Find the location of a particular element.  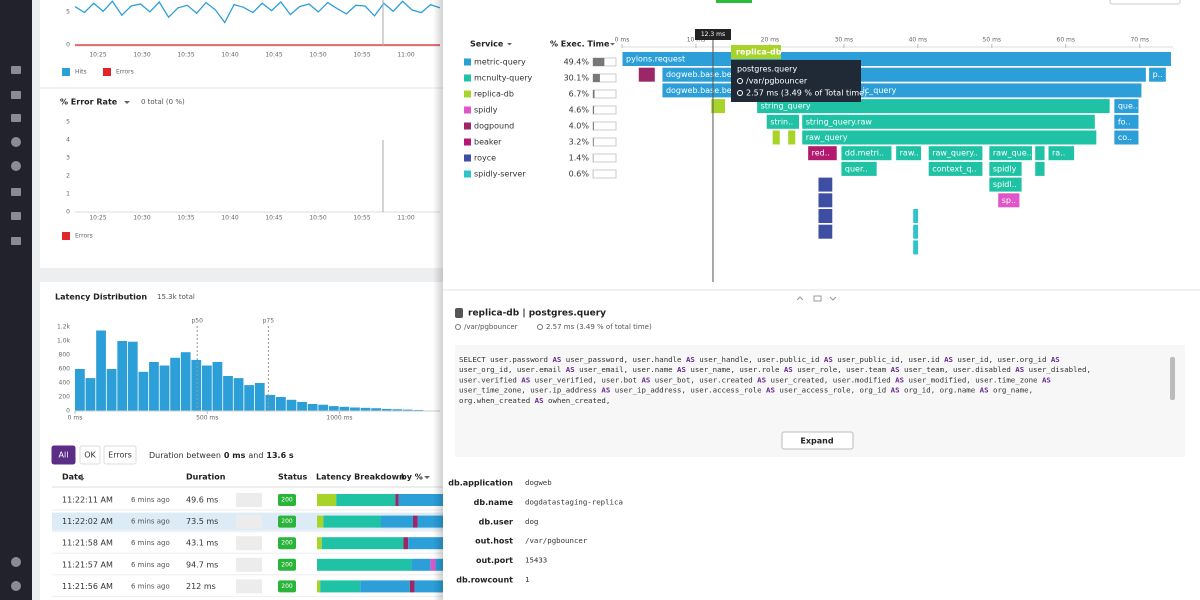

cell-date: 11:21:58 AM is located at coordinates (87, 543).